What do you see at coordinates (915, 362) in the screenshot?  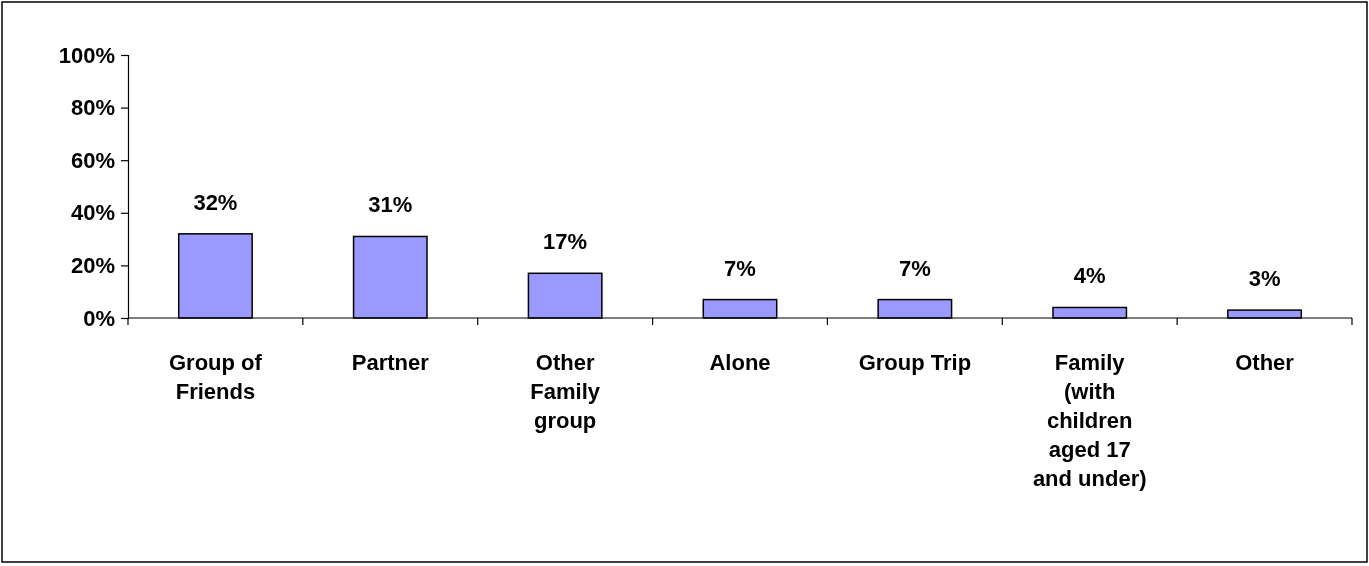 I see `x-tick-label: Group Trip` at bounding box center [915, 362].